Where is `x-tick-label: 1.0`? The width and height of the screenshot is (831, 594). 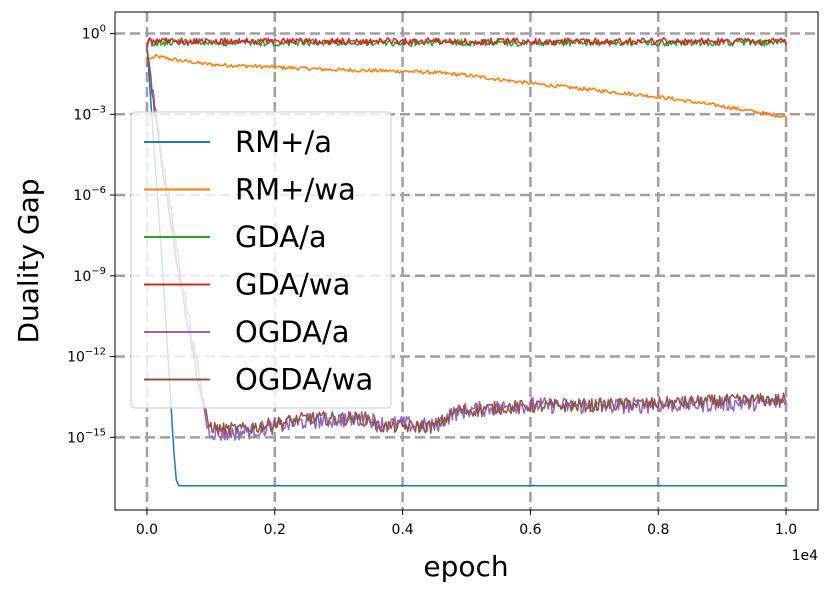 x-tick-label: 1.0 is located at coordinates (786, 530).